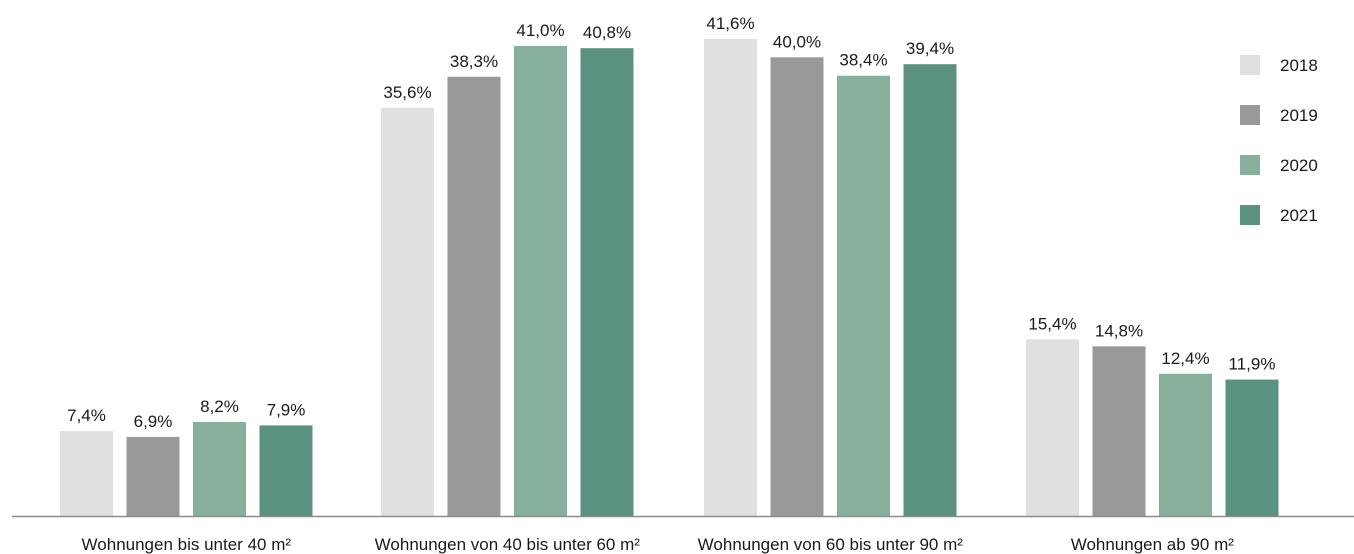  What do you see at coordinates (1299, 65) in the screenshot?
I see `legend-label: 2018` at bounding box center [1299, 65].